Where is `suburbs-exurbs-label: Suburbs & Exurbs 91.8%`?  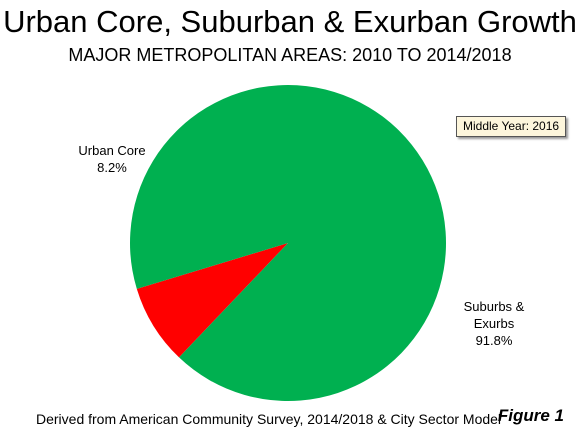
suburbs-exurbs-label: Suburbs & Exurbs 91.8% is located at coordinates (494, 323).